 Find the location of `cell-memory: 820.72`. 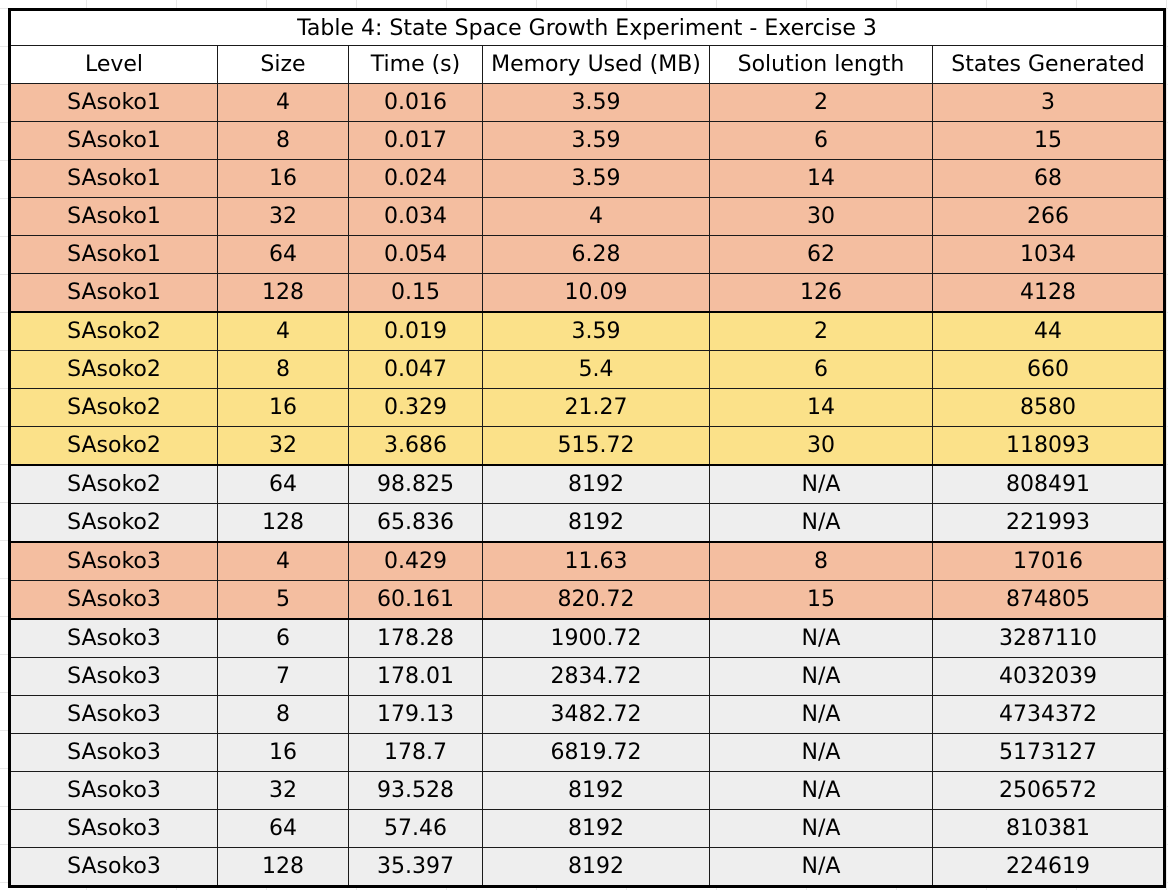

cell-memory: 820.72 is located at coordinates (596, 600).